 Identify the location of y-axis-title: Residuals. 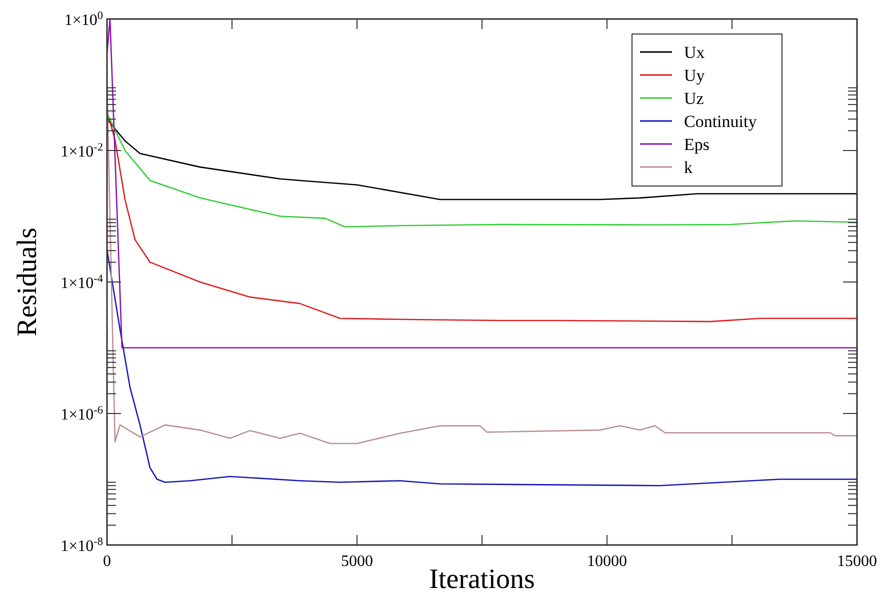
(27, 282).